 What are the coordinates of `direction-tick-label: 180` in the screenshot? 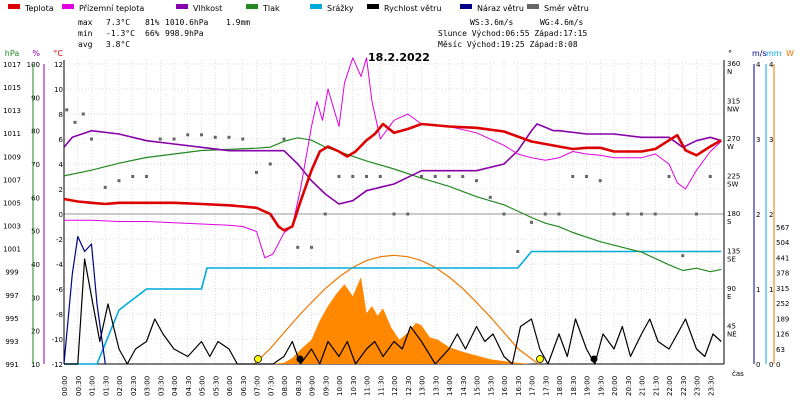 It's located at (733, 214).